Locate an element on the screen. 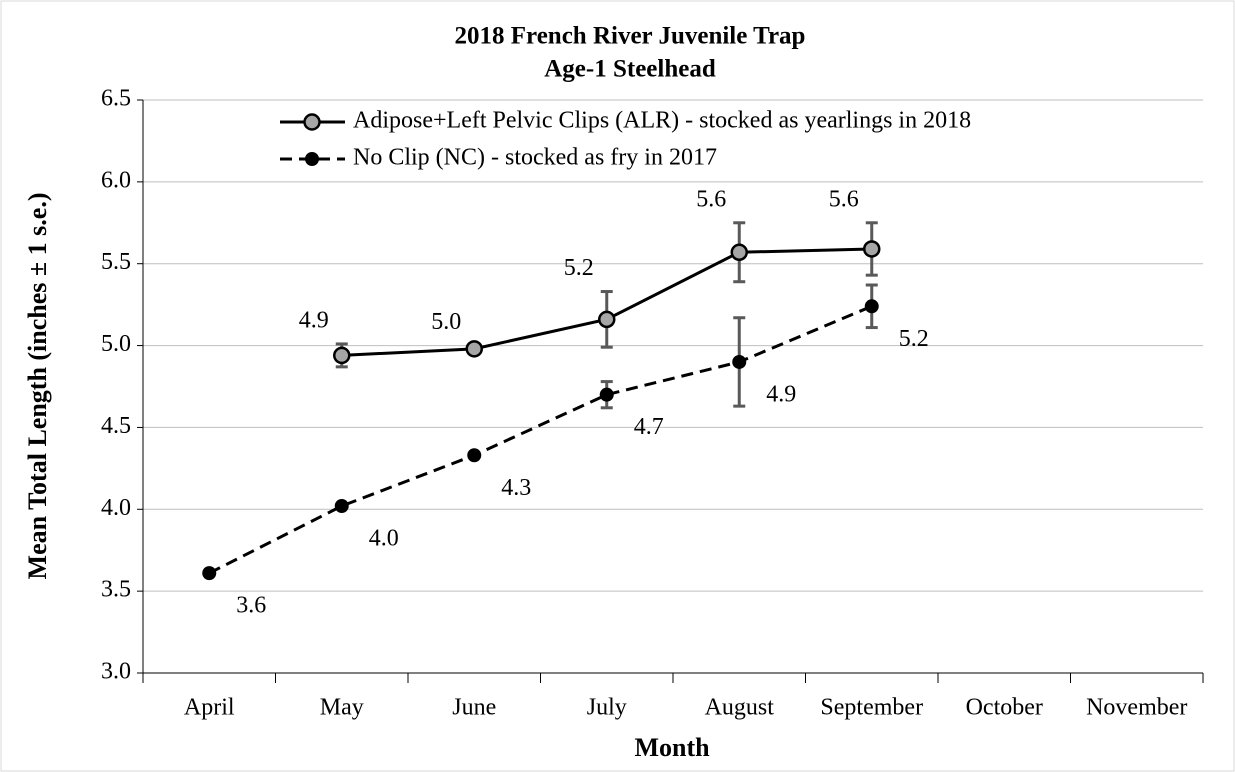 This screenshot has height=772, width=1235. x-tick-label: April is located at coordinates (209, 708).